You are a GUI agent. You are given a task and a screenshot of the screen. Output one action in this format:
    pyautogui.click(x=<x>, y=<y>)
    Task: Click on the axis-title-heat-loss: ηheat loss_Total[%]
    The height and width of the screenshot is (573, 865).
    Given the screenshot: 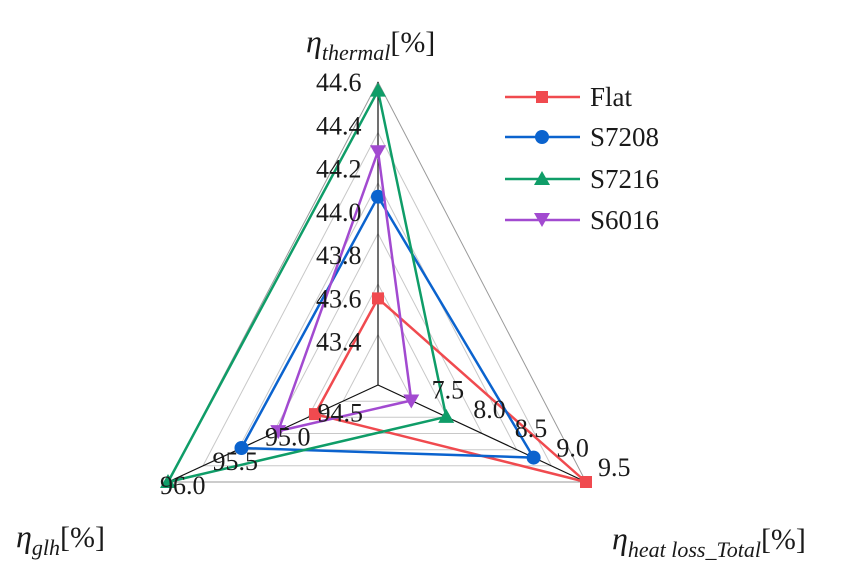 What is the action you would take?
    pyautogui.click(x=709, y=541)
    